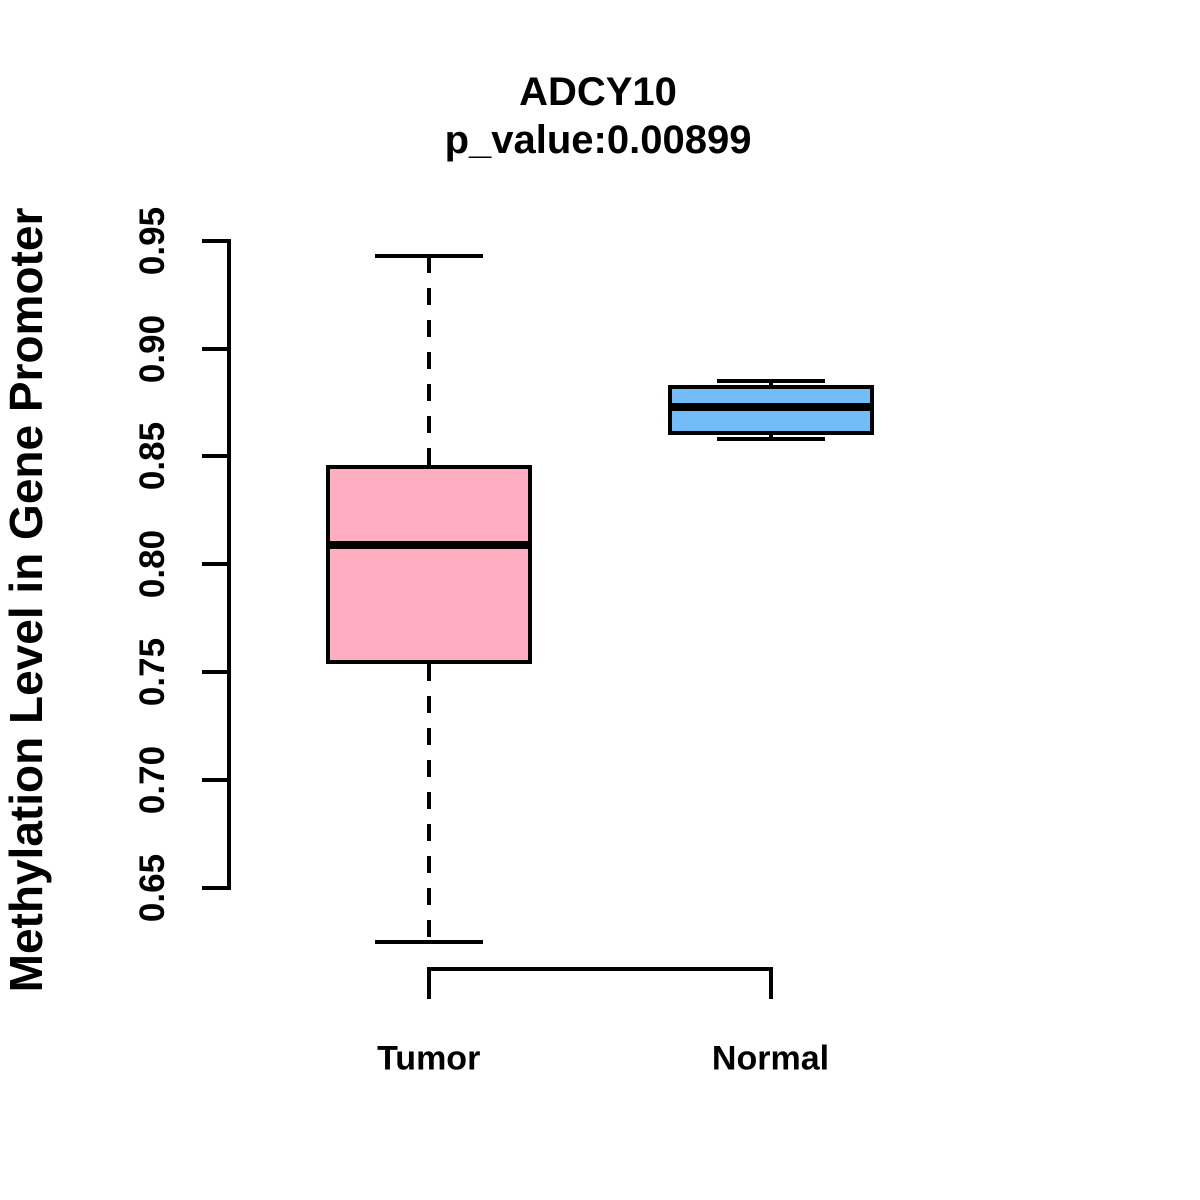 The height and width of the screenshot is (1200, 1200). I want to click on tumor-x-tick, so click(428, 982).